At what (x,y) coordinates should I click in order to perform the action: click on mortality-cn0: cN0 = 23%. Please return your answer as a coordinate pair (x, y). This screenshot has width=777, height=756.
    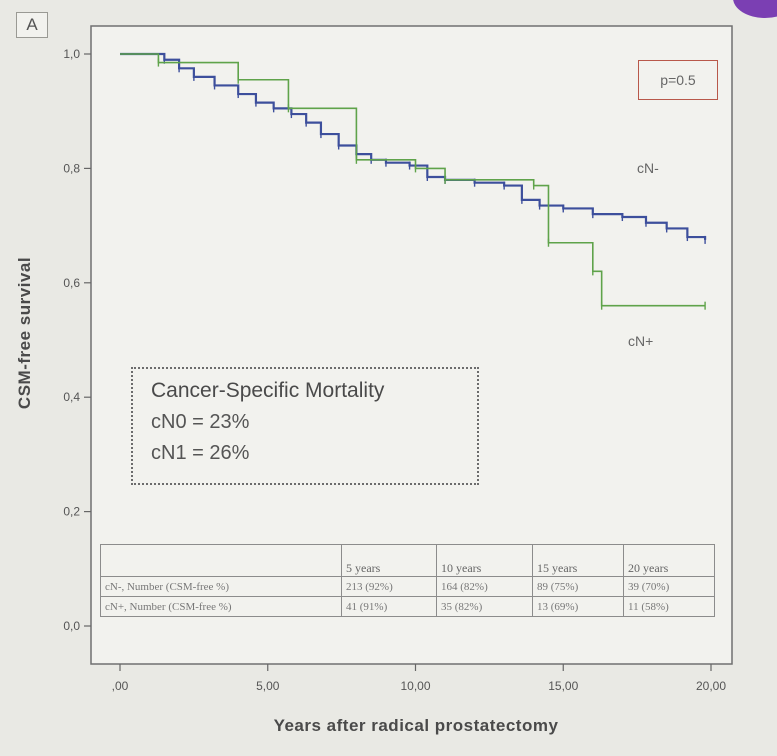
    Looking at the image, I should click on (200, 422).